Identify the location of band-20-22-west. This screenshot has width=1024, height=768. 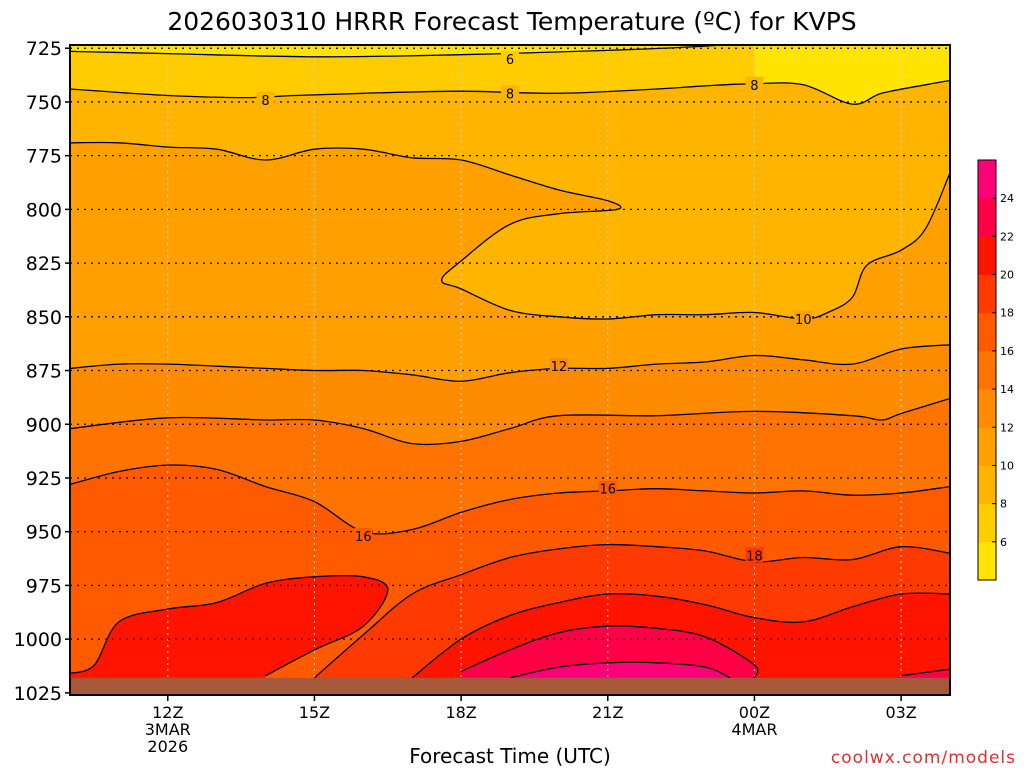
(229, 635).